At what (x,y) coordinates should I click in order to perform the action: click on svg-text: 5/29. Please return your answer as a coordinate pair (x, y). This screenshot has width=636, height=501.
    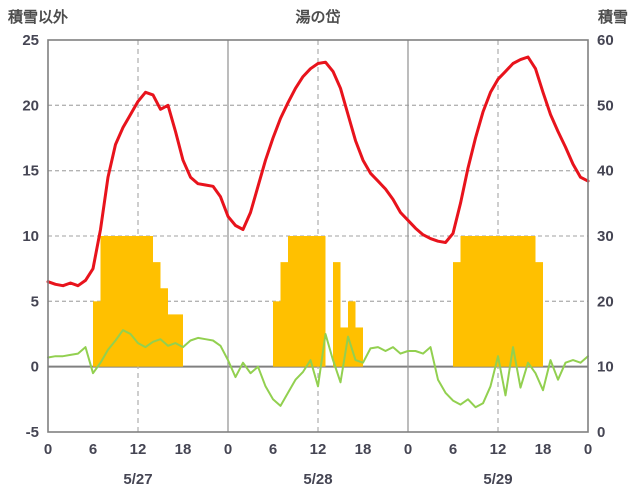
    Looking at the image, I should click on (497, 479).